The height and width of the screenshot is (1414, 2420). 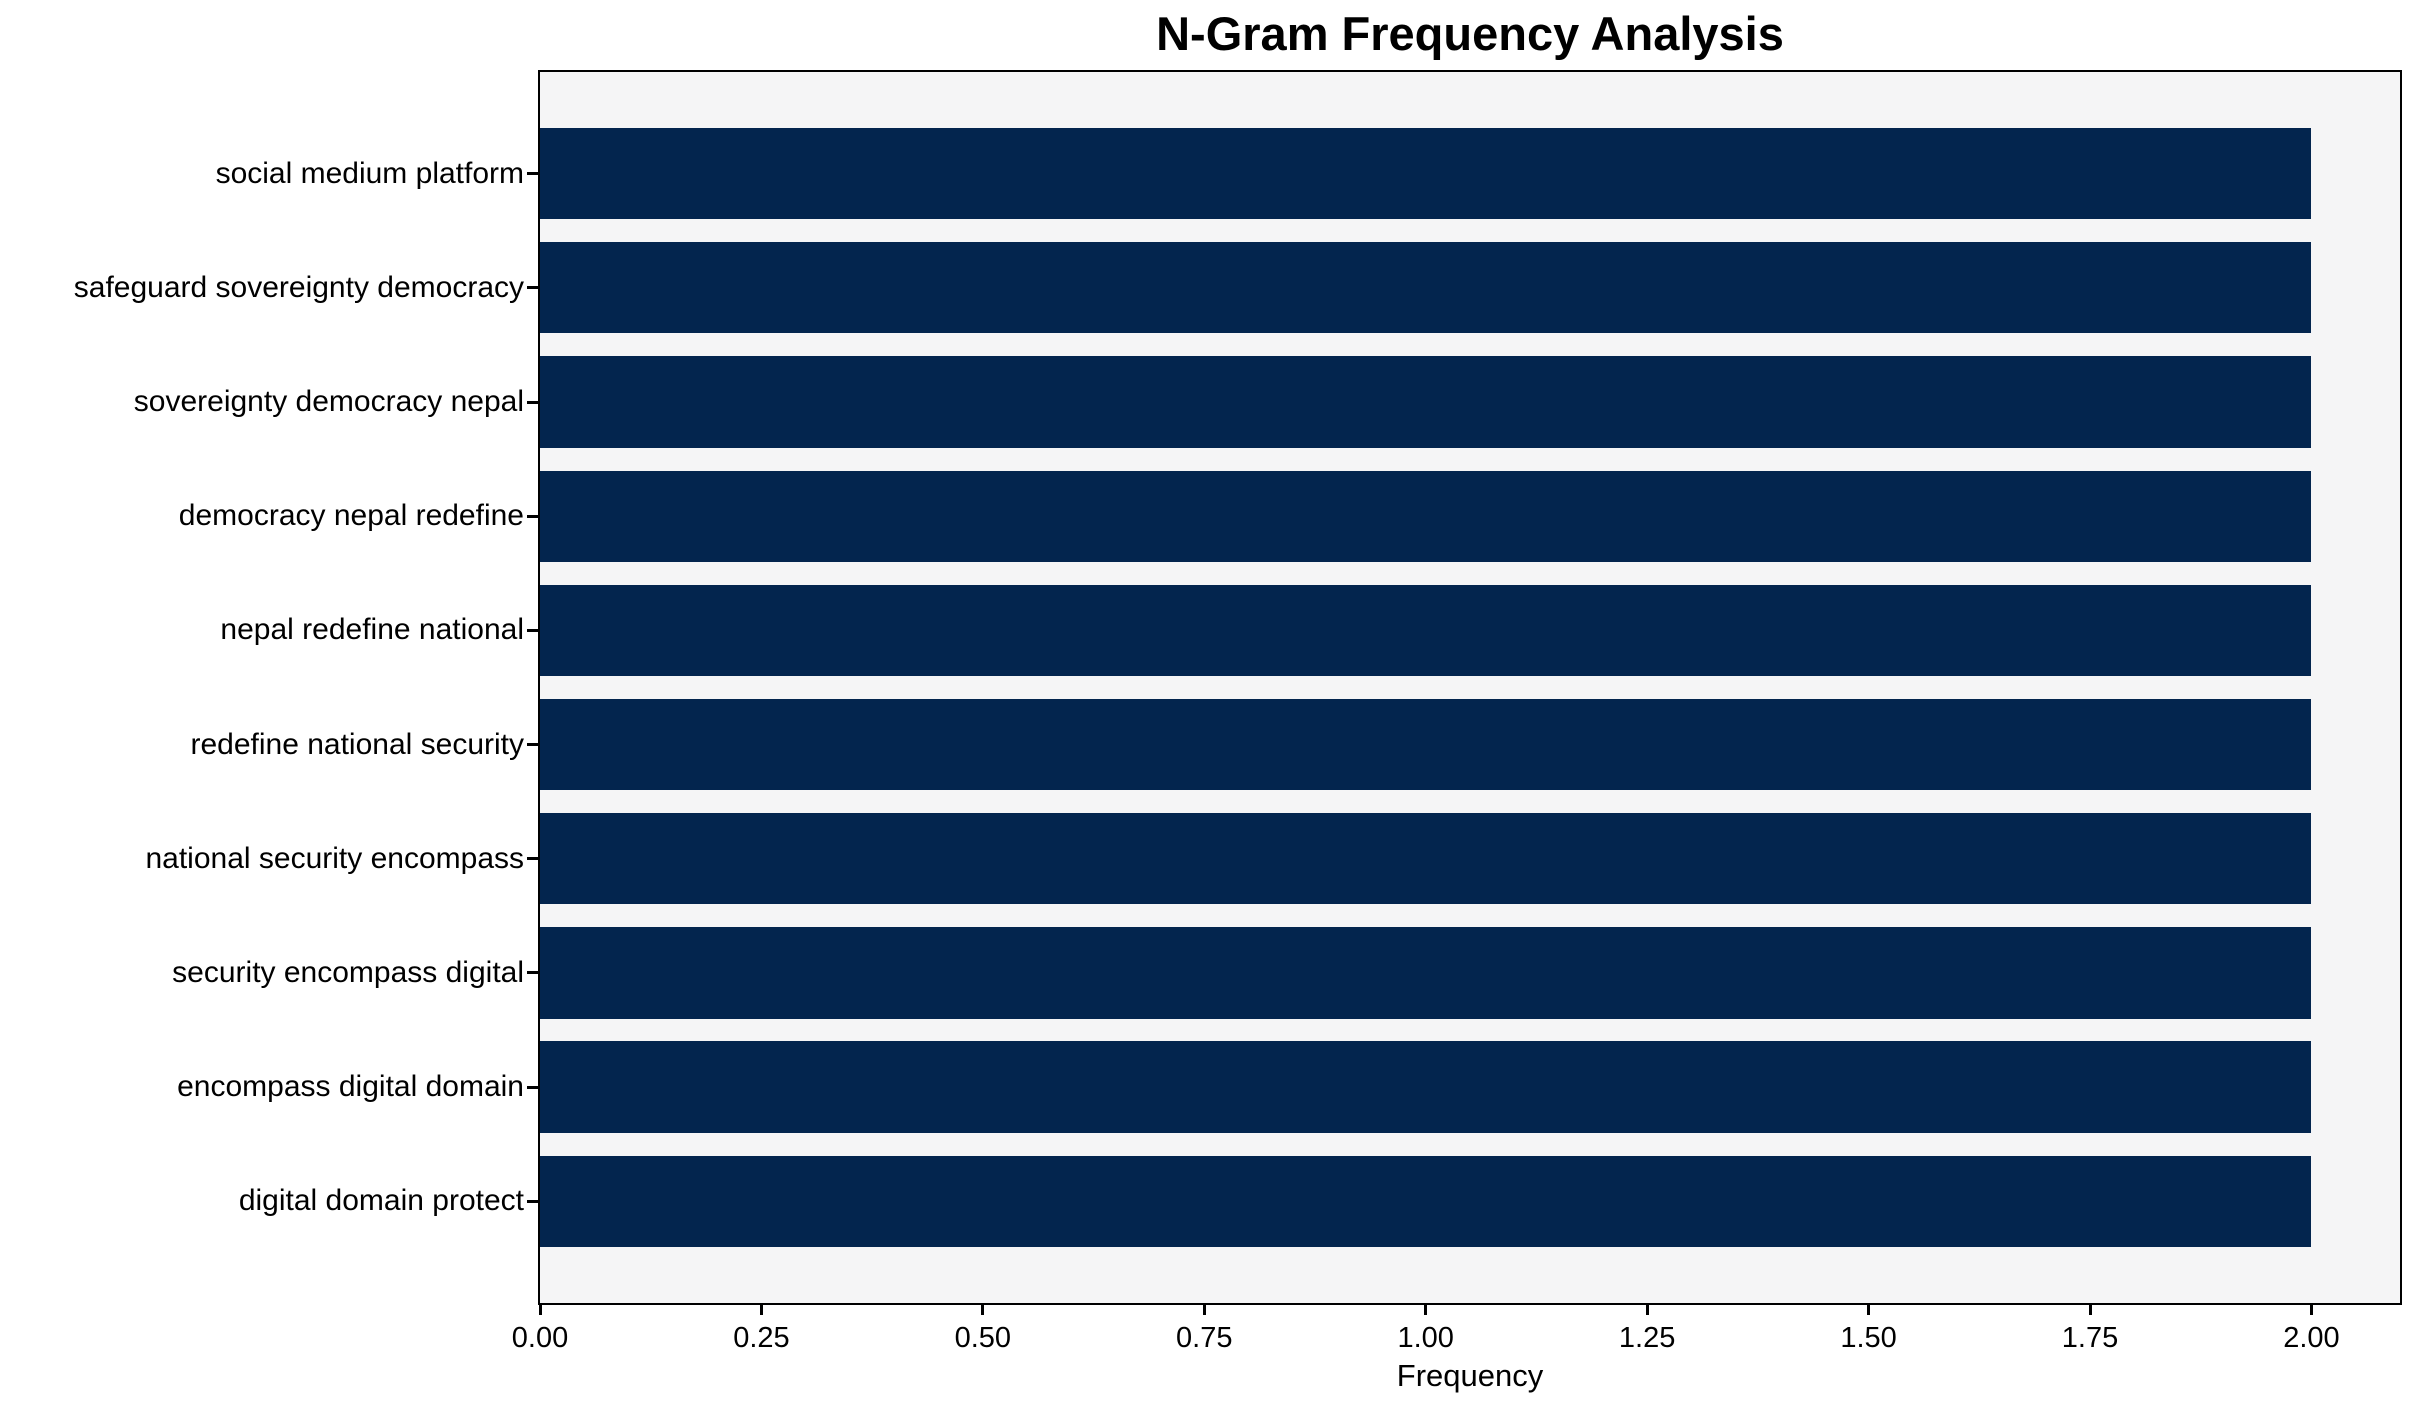 I want to click on y-tick-label: safeguard sovereignty democracy, so click(x=298, y=287).